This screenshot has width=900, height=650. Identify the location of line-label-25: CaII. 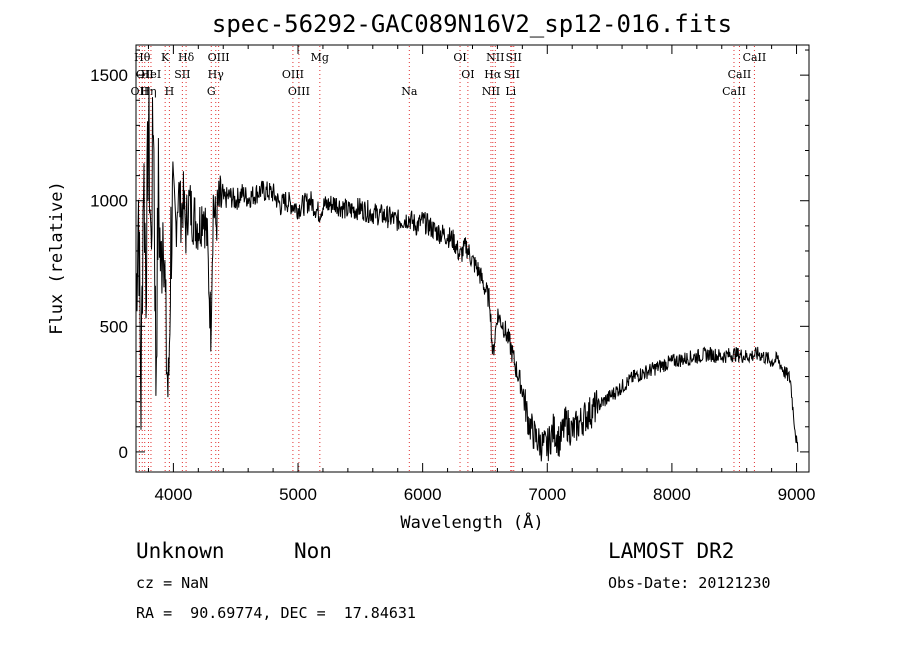
(740, 74).